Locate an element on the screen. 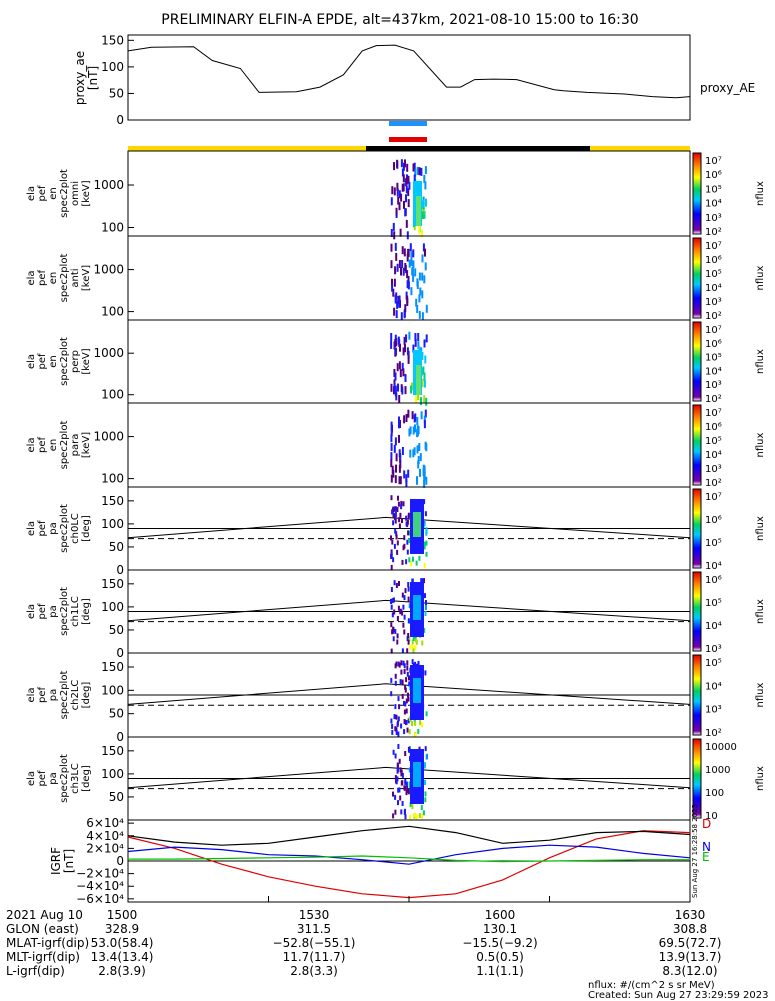 Image resolution: width=775 pixels, height=1001 pixels. pa-core is located at coordinates (417, 774).